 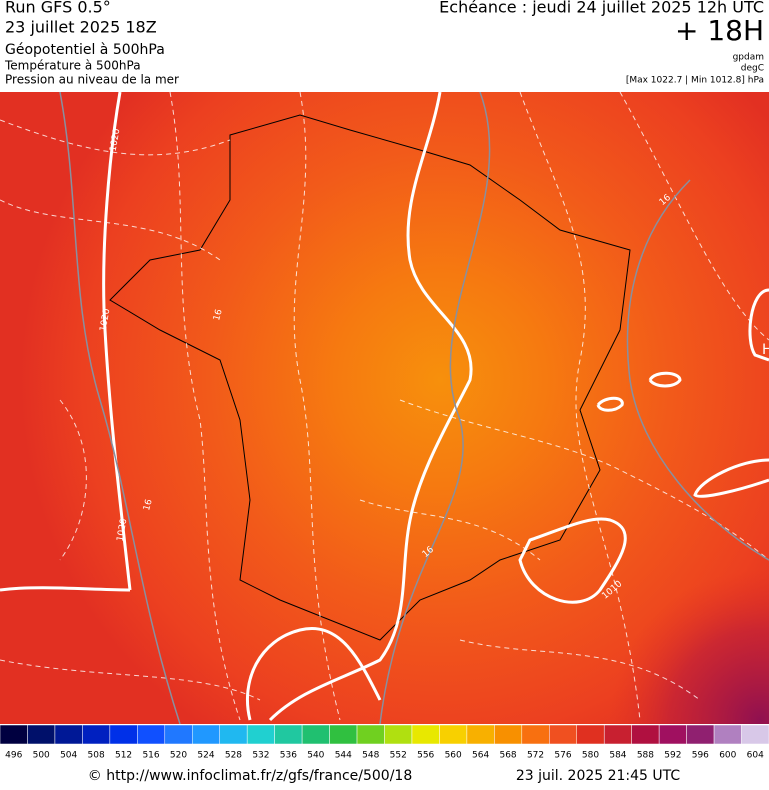 I want to click on colorbar-label: 512, so click(x=123, y=756).